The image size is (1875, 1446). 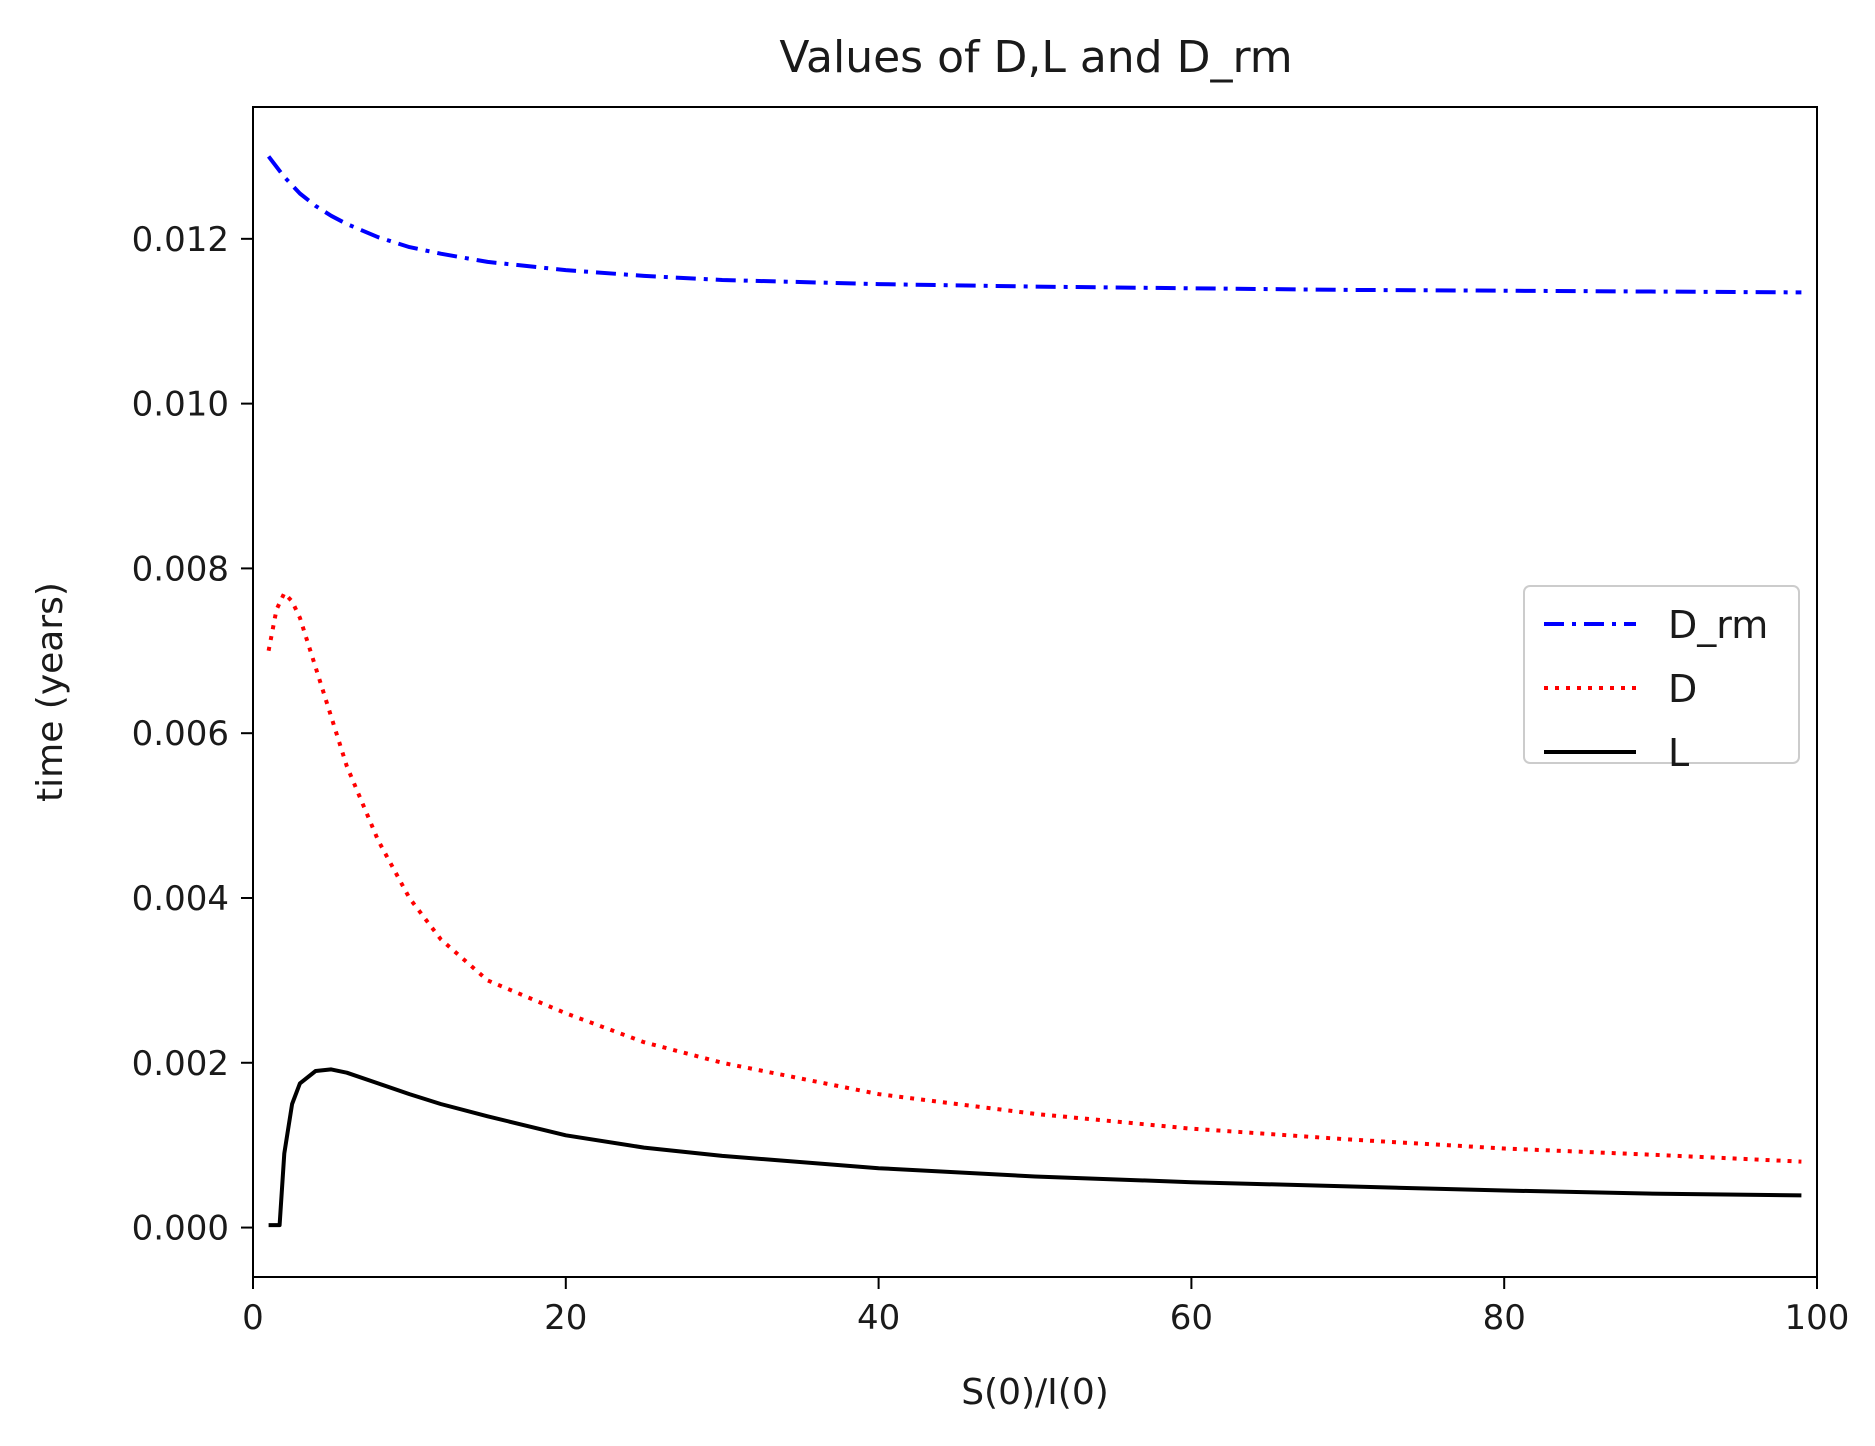 I want to click on y-tick-label: 0.008, so click(x=180, y=569).